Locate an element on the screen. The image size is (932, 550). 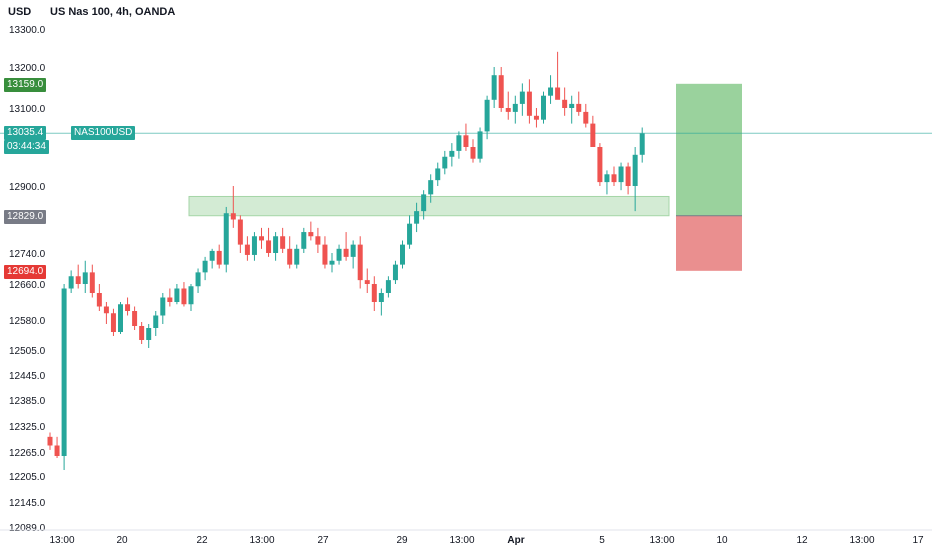
x-tick-label: 27 is located at coordinates (323, 540).